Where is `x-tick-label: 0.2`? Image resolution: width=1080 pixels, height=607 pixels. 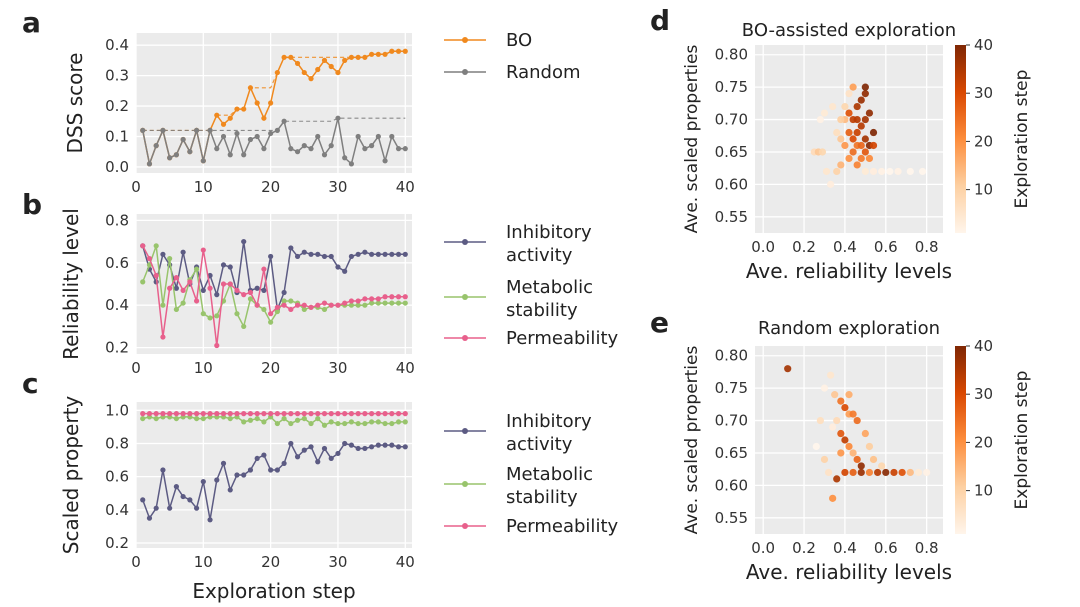
x-tick-label: 0.2 is located at coordinates (804, 247).